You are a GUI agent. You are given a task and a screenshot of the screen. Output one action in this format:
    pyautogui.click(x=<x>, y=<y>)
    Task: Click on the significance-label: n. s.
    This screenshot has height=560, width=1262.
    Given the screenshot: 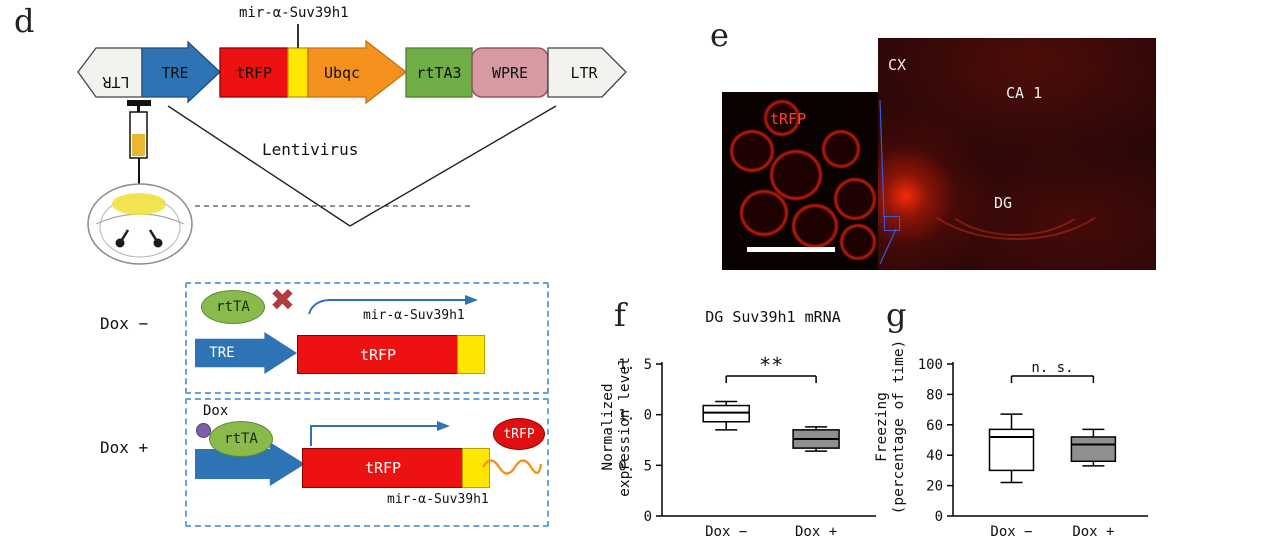 What is the action you would take?
    pyautogui.click(x=1052, y=368)
    